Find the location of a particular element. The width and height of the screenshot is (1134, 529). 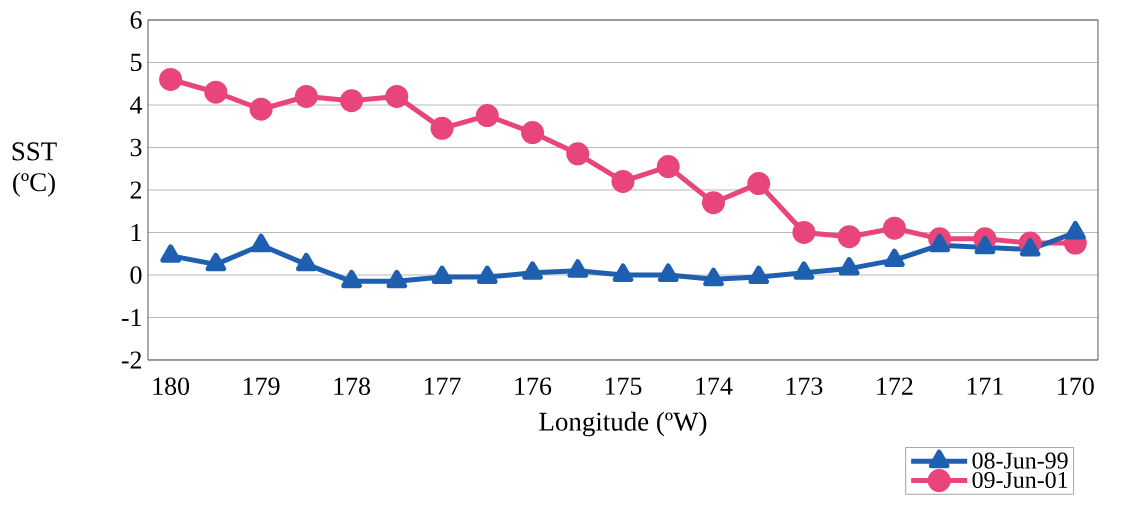

x-tick-label: 173 is located at coordinates (804, 386).